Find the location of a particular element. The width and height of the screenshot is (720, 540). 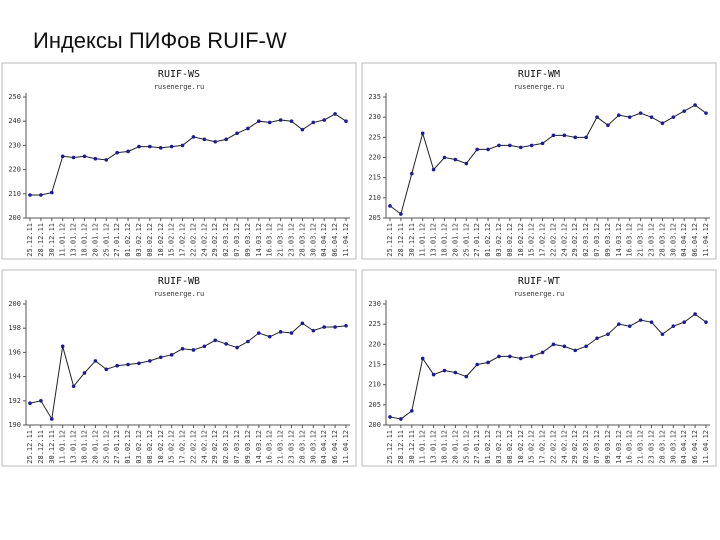

x-tick-label: 16.03.12 is located at coordinates (630, 447).